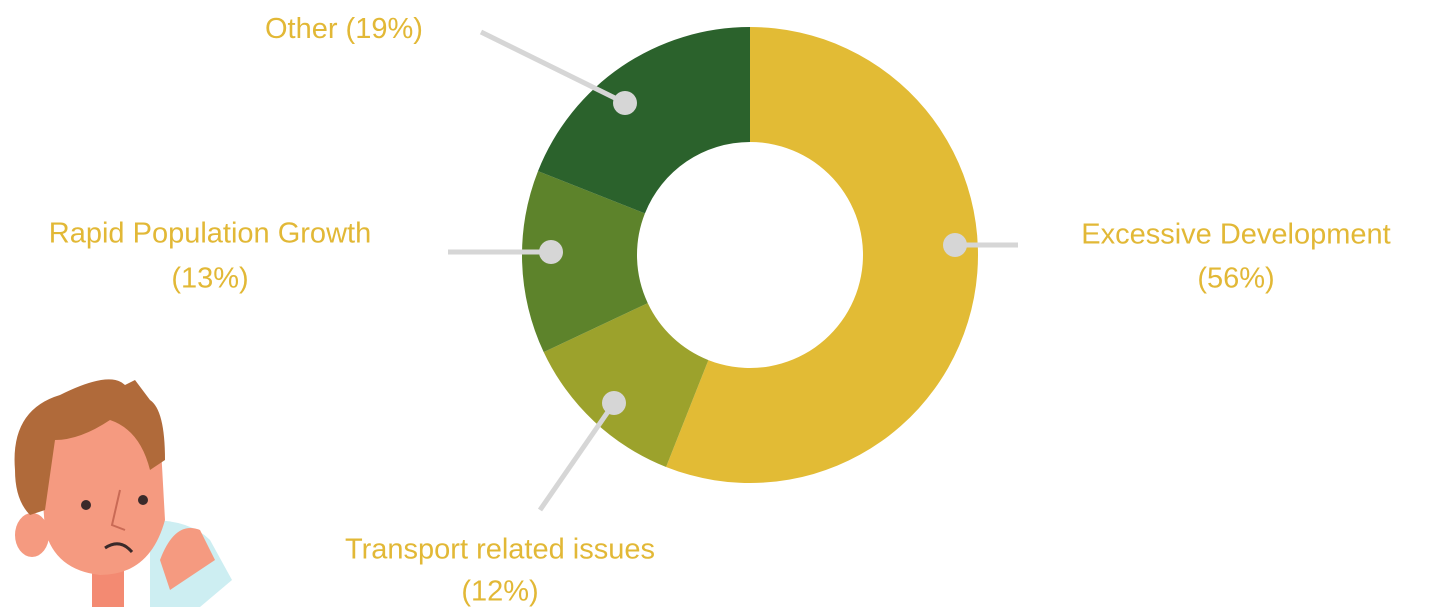 Image resolution: width=1445 pixels, height=612 pixels. Describe the element at coordinates (1235, 235) in the screenshot. I see `category-label: Excessive Development` at that location.